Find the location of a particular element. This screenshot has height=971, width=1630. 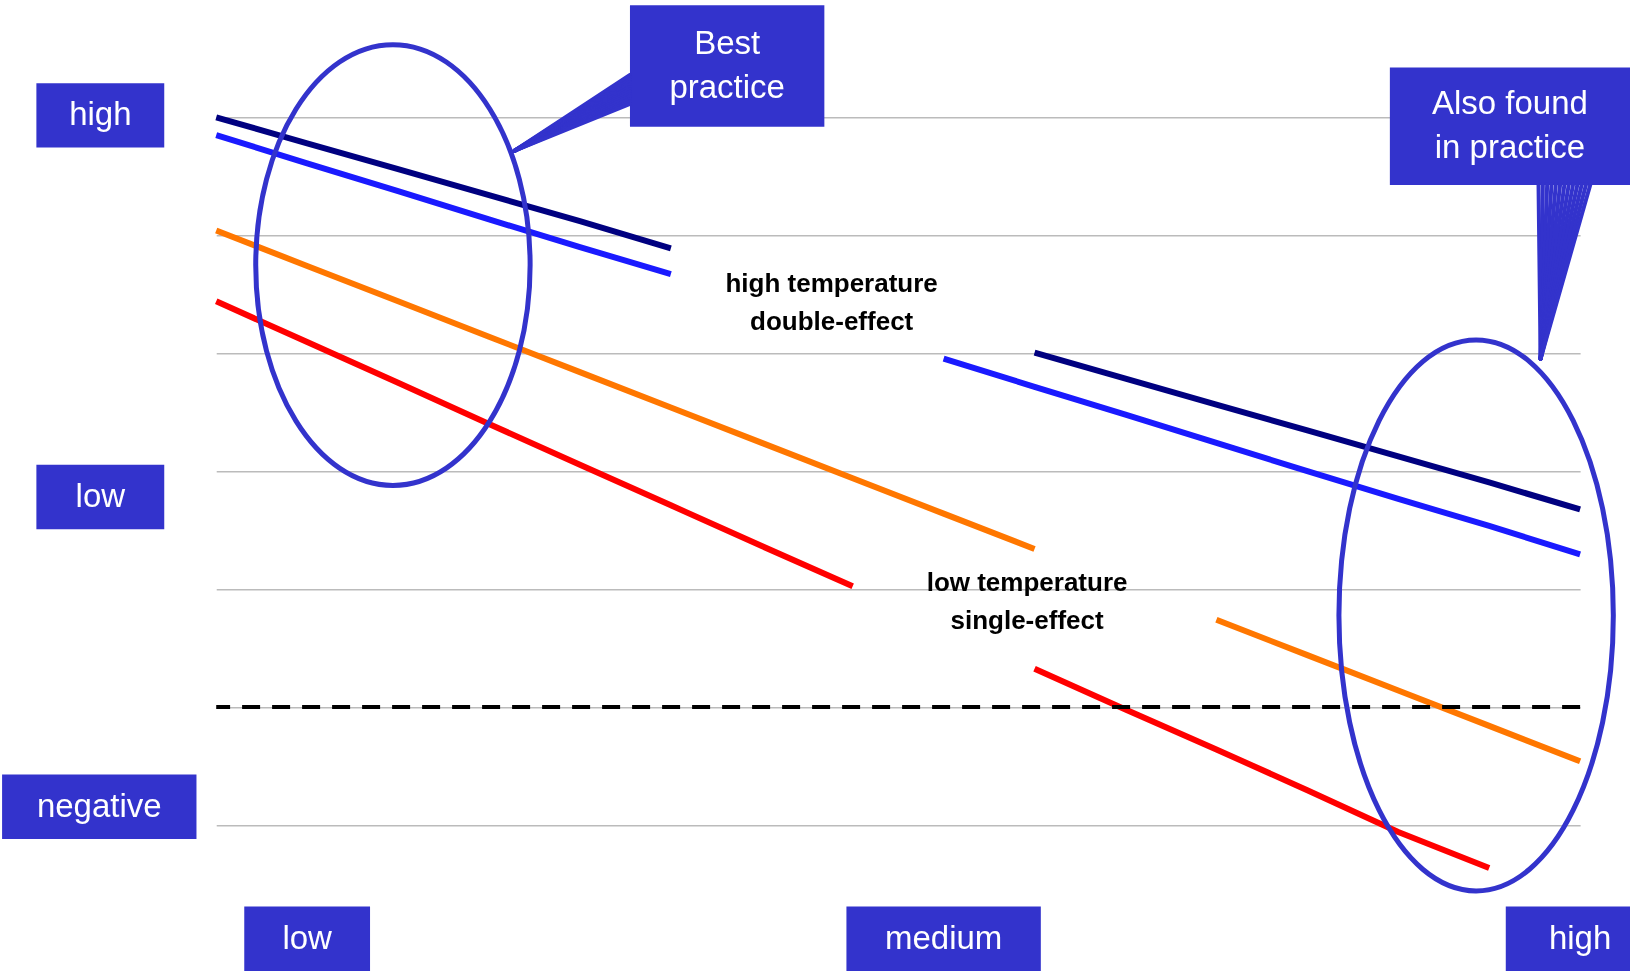

text: Best practice is located at coordinates (727, 65).